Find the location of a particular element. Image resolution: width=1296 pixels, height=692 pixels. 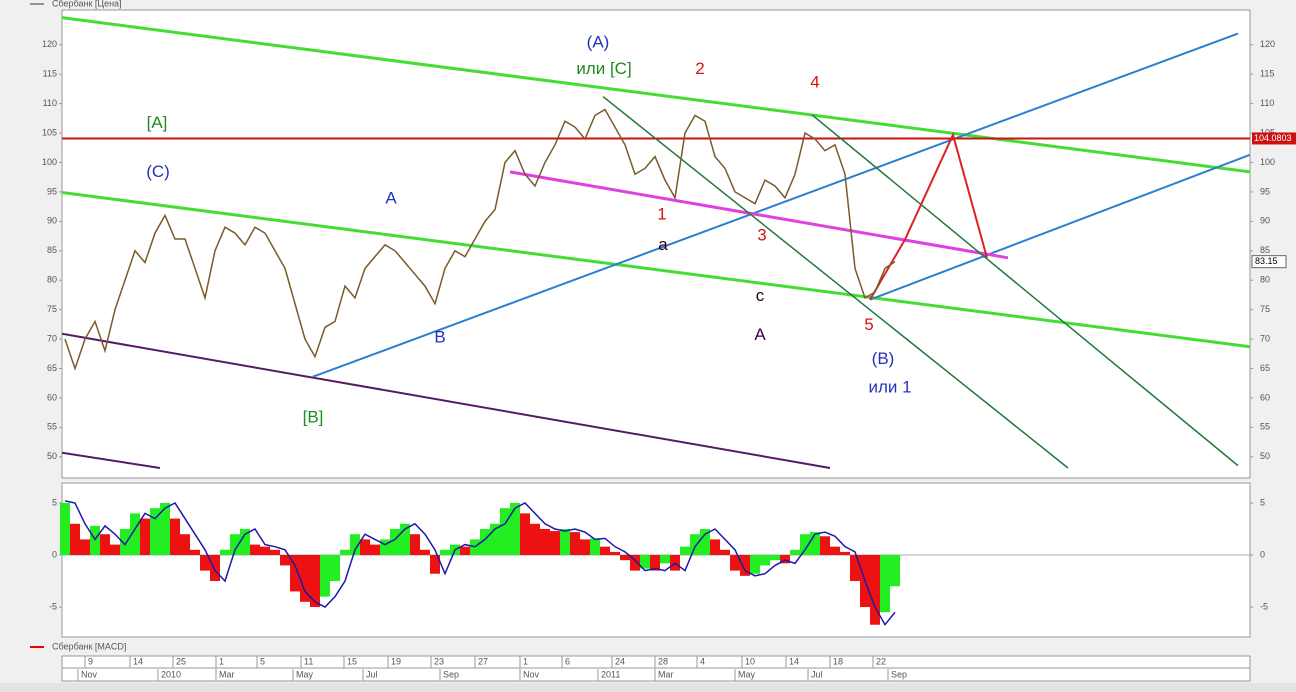

y-tick-label: 95 is located at coordinates (1265, 191).